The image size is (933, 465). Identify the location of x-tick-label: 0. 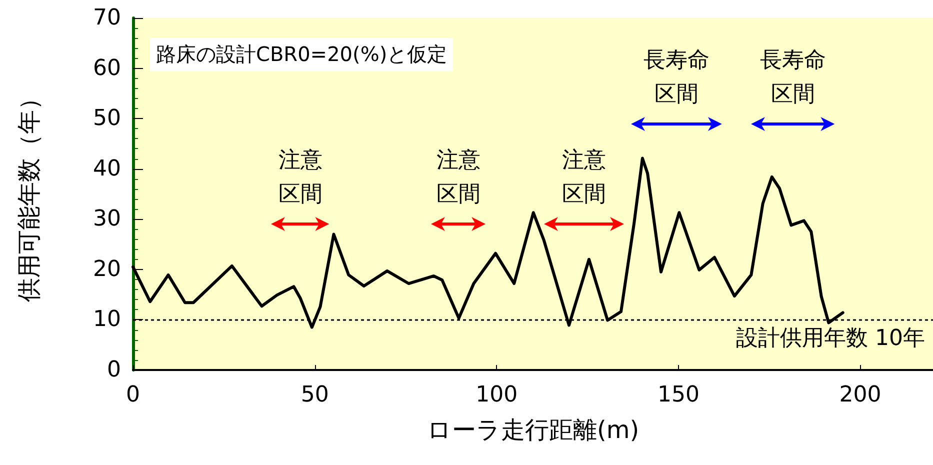
(133, 395).